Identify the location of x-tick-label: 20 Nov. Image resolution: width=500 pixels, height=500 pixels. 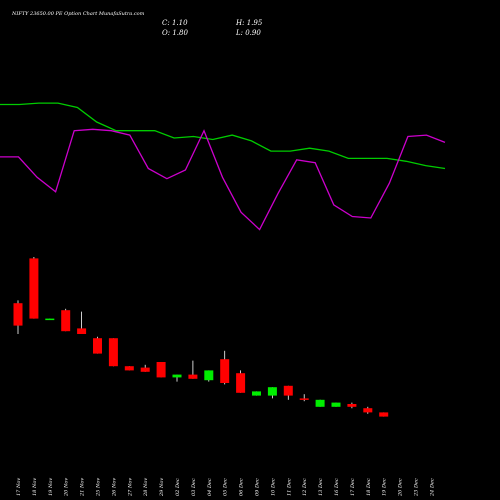
(67, 487).